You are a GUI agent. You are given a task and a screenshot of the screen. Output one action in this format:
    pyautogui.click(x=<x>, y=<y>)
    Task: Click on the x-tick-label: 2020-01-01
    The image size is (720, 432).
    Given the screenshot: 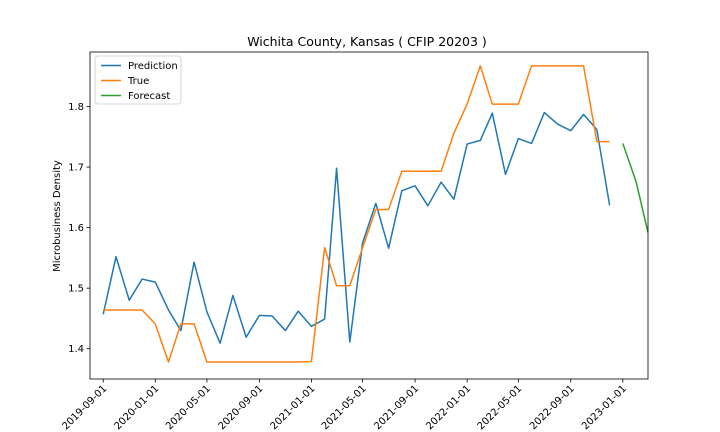 What is the action you would take?
    pyautogui.click(x=137, y=407)
    